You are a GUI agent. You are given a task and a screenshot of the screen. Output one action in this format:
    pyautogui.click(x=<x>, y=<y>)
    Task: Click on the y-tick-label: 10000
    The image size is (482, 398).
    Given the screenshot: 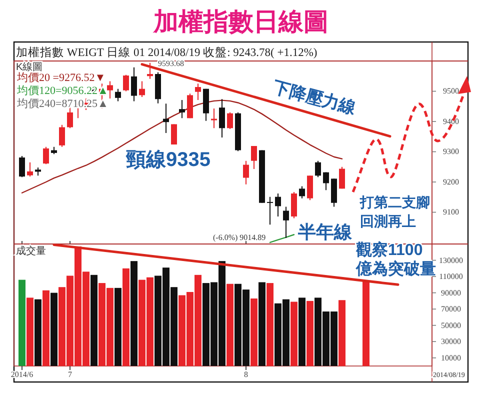 What is the action you would take?
    pyautogui.click(x=451, y=357)
    